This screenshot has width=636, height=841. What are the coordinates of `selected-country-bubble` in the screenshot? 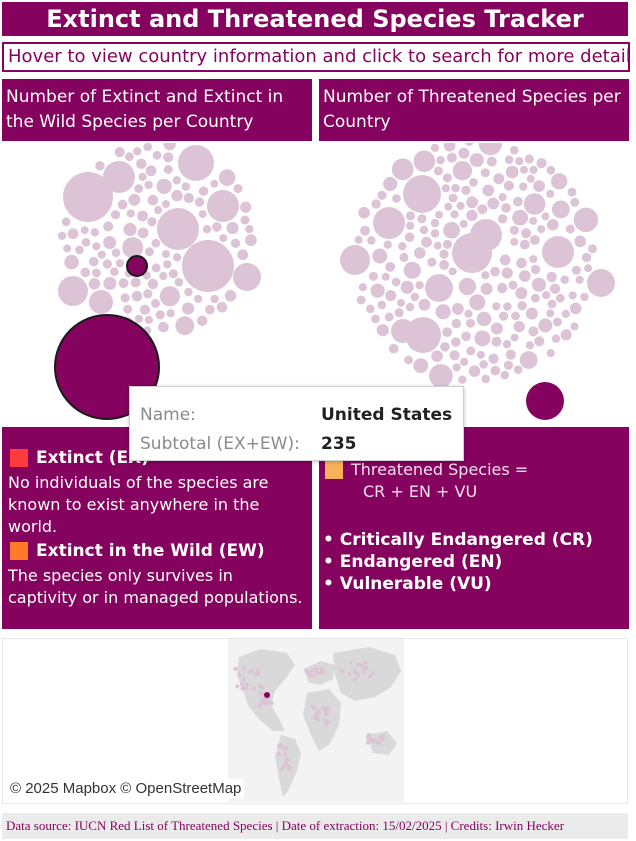 It's located at (137, 266).